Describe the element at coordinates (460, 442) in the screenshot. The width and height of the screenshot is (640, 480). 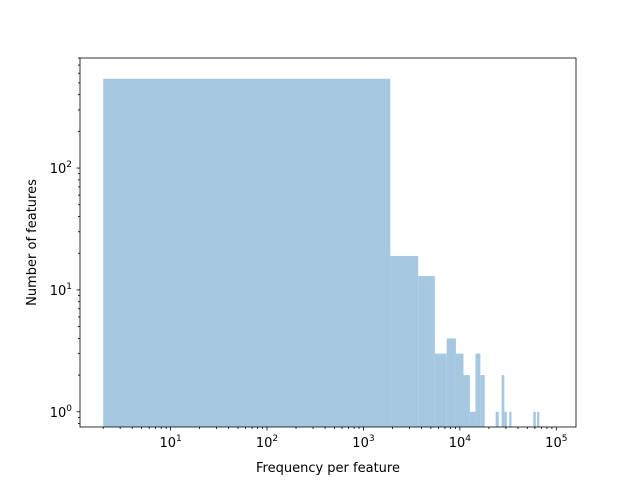
I see `x-tick-label: 104` at that location.